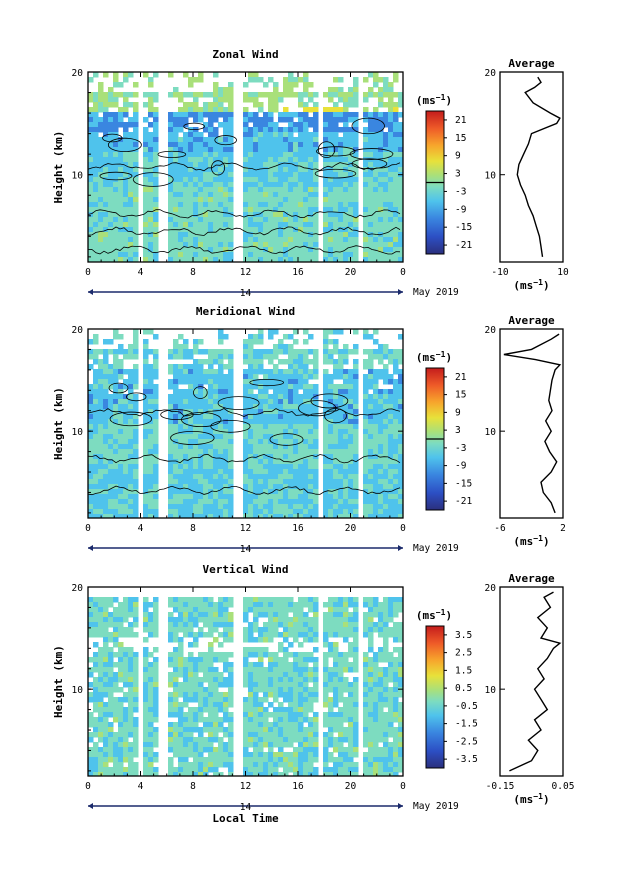  Describe the element at coordinates (463, 227) in the screenshot. I see `colorbar-tick-label: -15` at that location.